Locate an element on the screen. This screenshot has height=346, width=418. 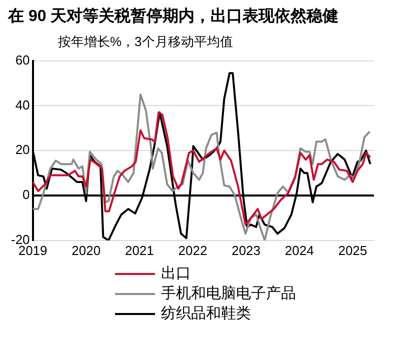
y-tick-label: 60 is located at coordinates (22, 60).